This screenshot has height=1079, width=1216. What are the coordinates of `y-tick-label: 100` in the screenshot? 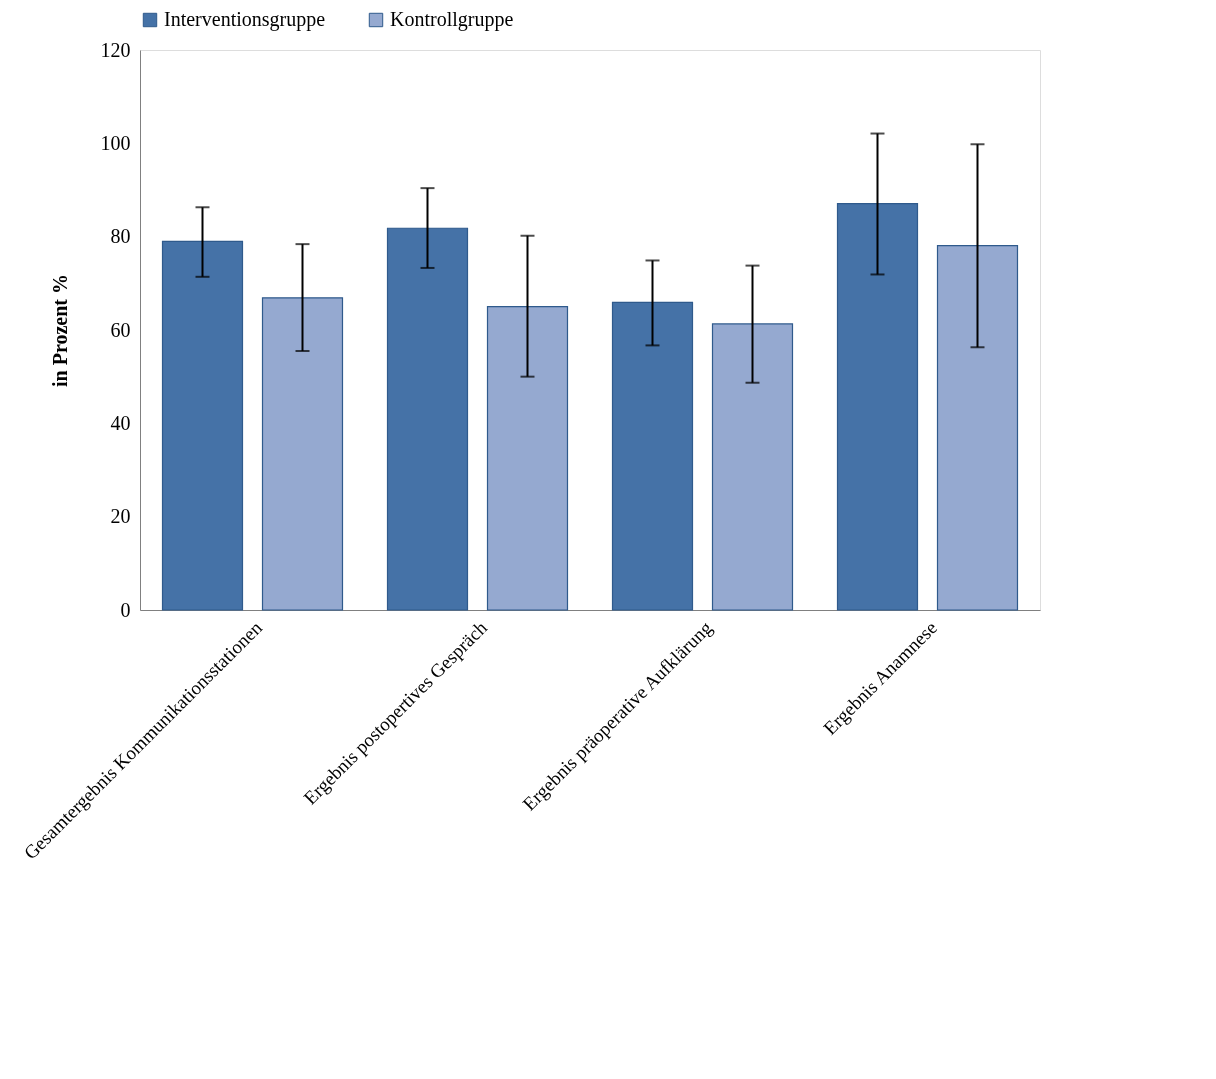 It's located at (115, 142).